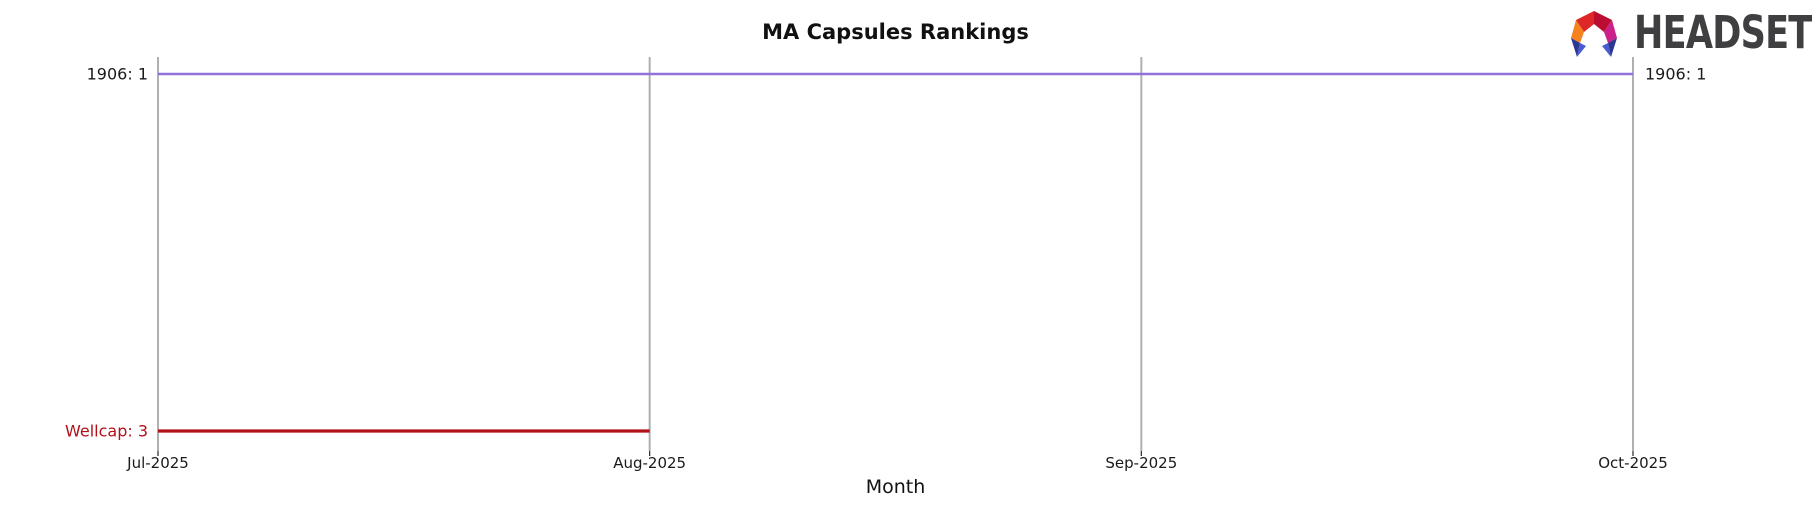 The width and height of the screenshot is (1818, 507). What do you see at coordinates (1633, 463) in the screenshot?
I see `tick-label-Oct-2025: Oct-2025` at bounding box center [1633, 463].